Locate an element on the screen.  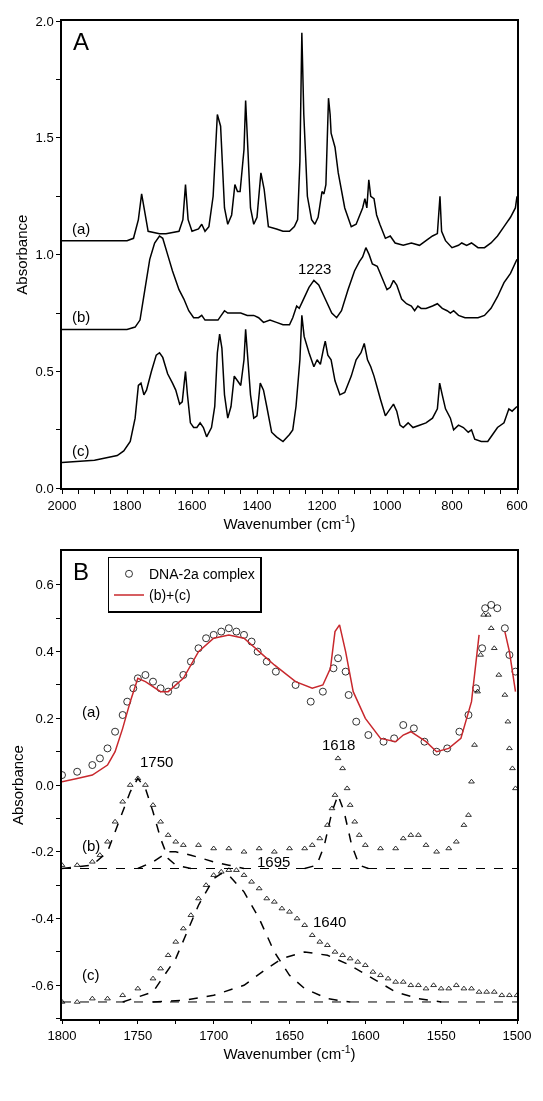
annotation: 1695 is located at coordinates (274, 861).